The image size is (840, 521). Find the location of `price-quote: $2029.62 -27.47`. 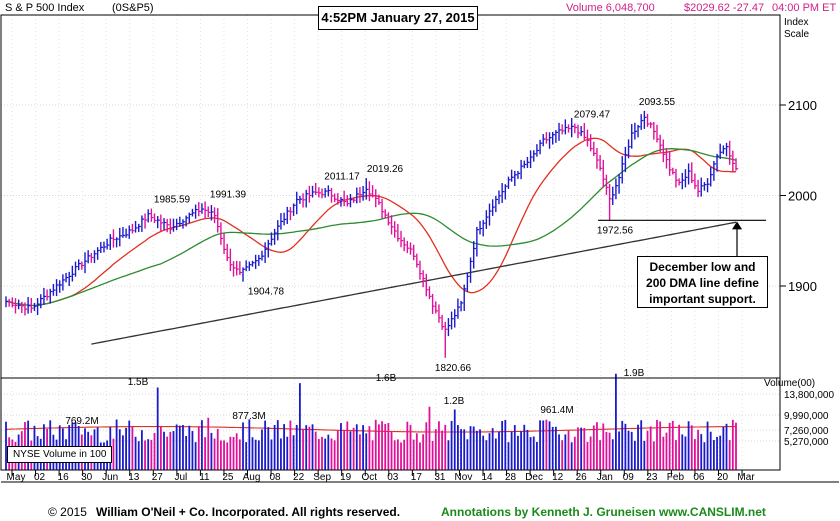

price-quote: $2029.62 -27.47 is located at coordinates (724, 8).